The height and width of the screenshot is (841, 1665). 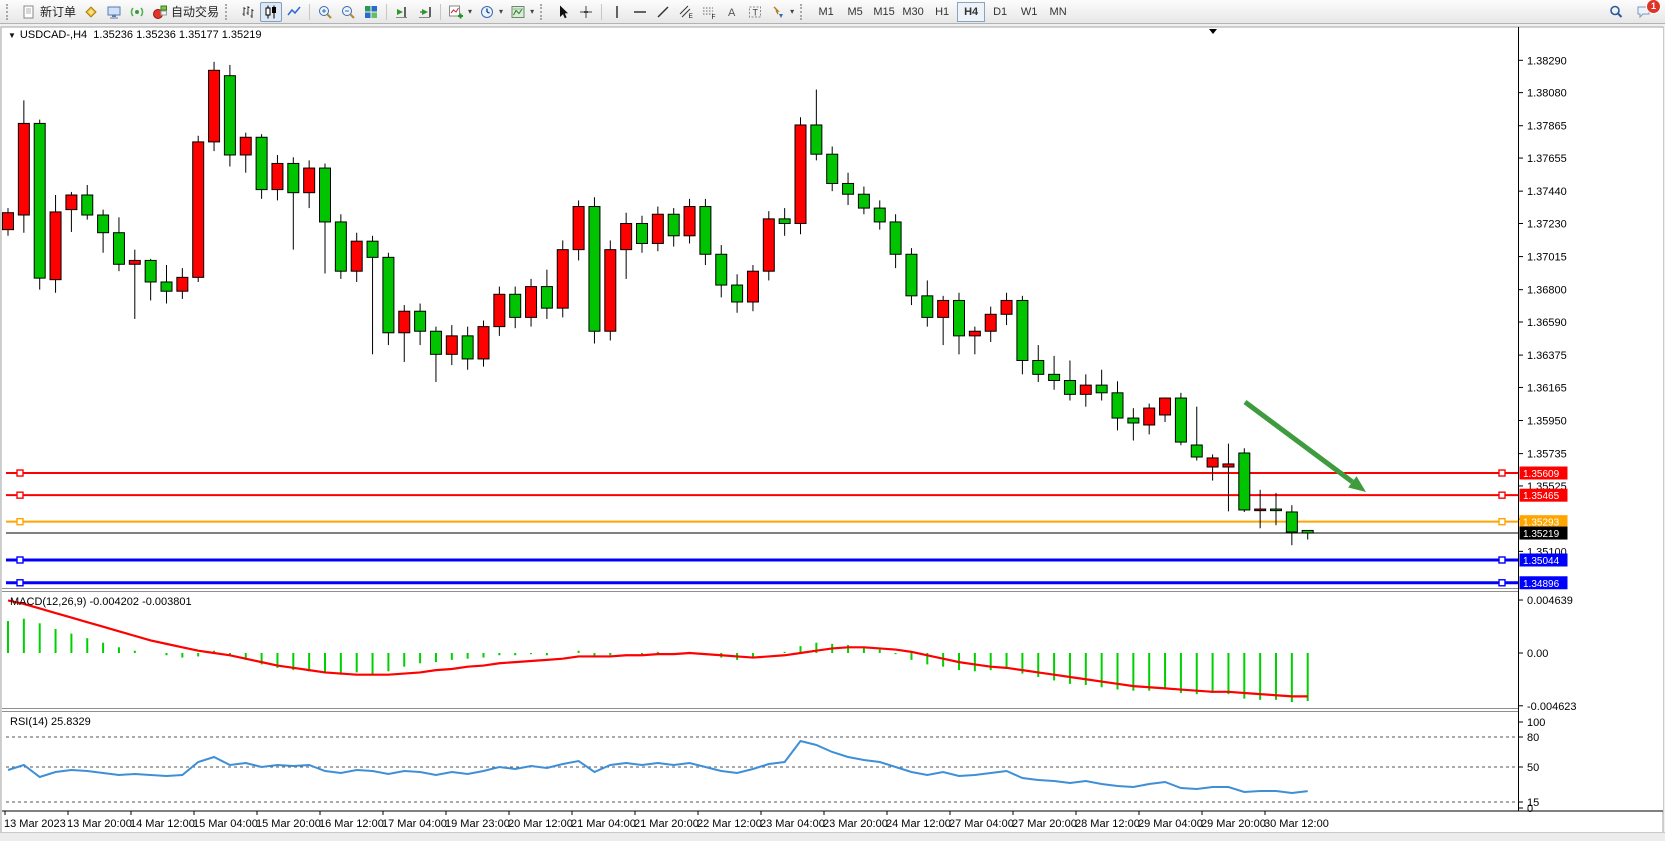 What do you see at coordinates (522, 12) in the screenshot?
I see `templates-button: ▾` at bounding box center [522, 12].